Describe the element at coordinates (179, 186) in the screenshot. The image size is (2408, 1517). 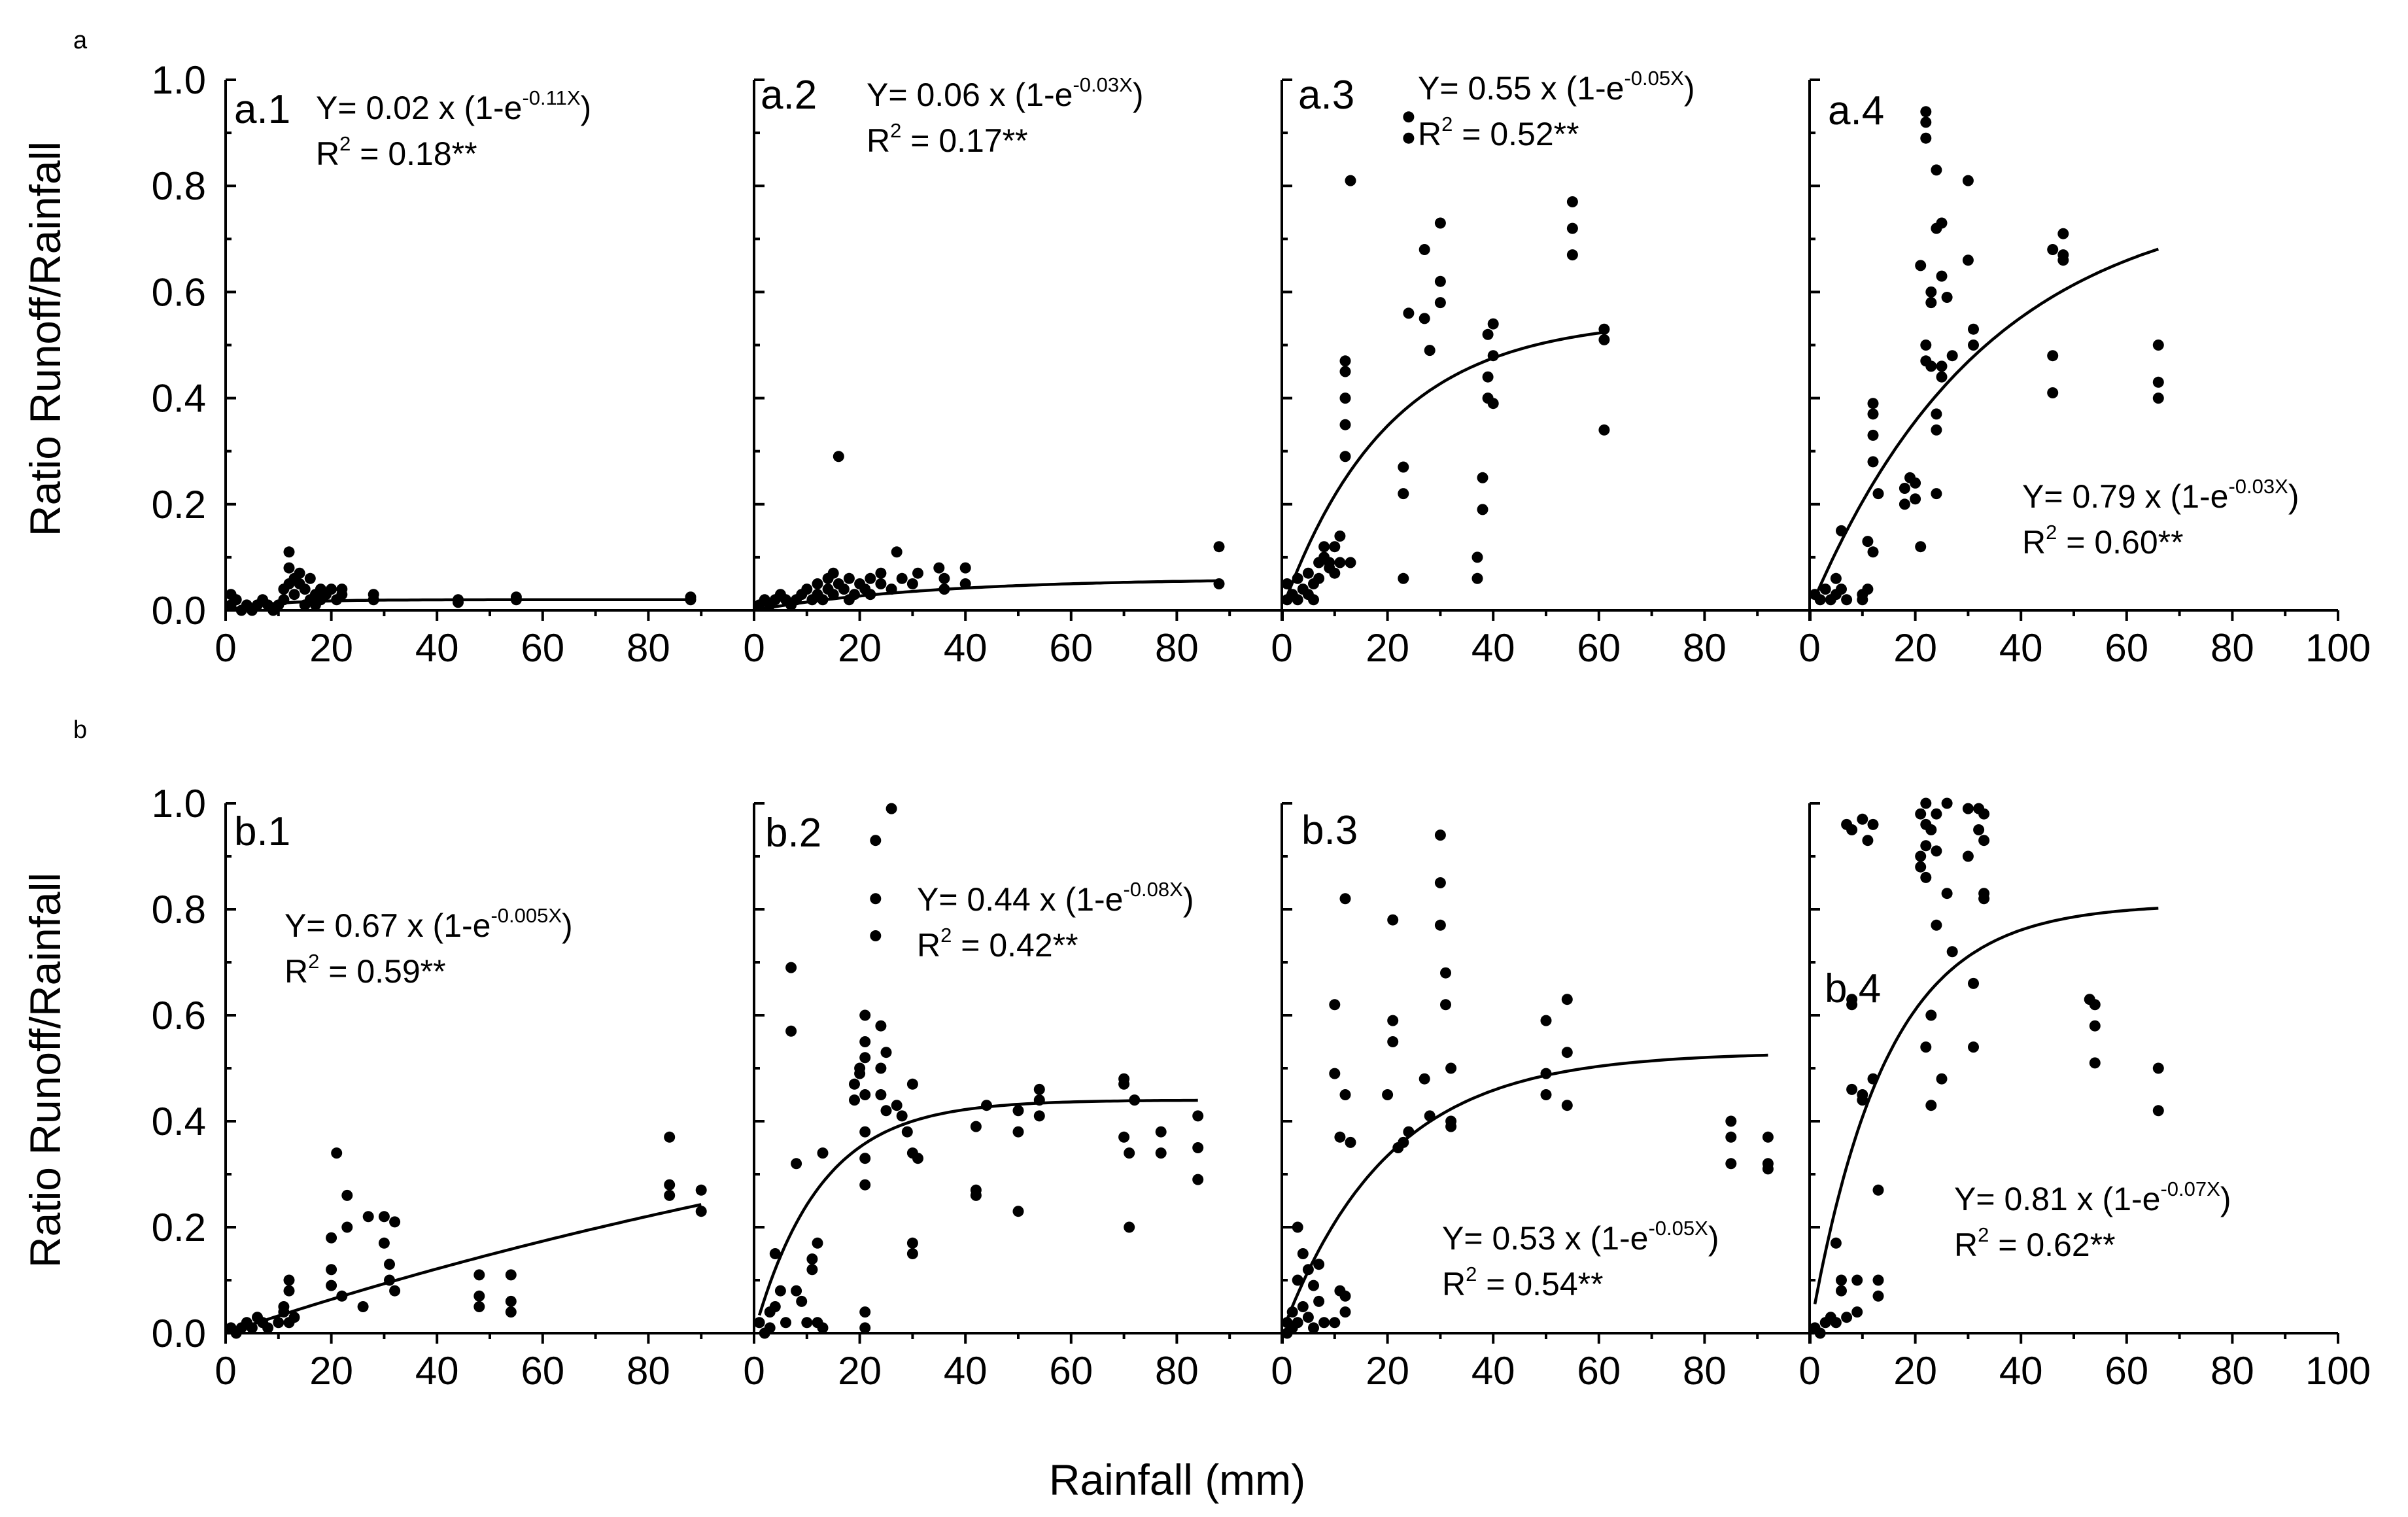
I see `y-tick-label-a-1: 0.8` at that location.